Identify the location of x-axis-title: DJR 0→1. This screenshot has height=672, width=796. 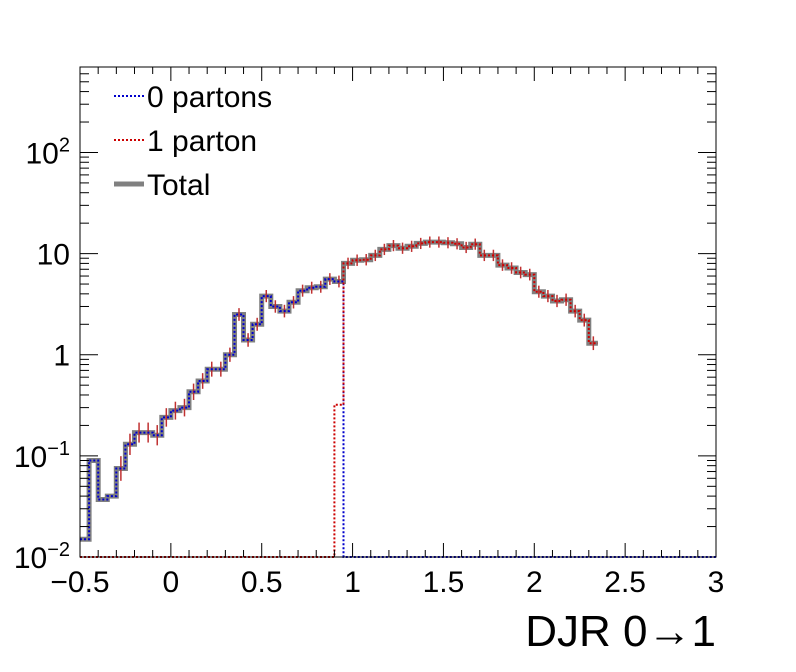
(620, 631).